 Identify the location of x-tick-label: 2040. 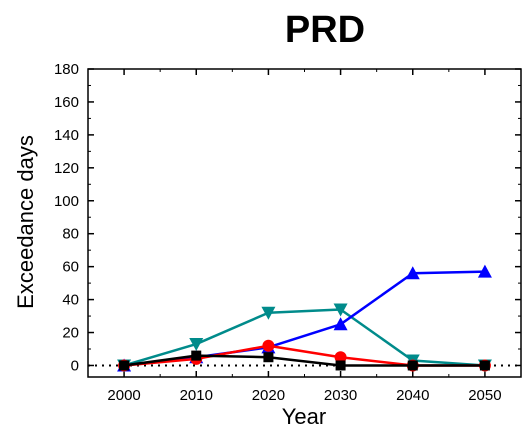
(412, 395).